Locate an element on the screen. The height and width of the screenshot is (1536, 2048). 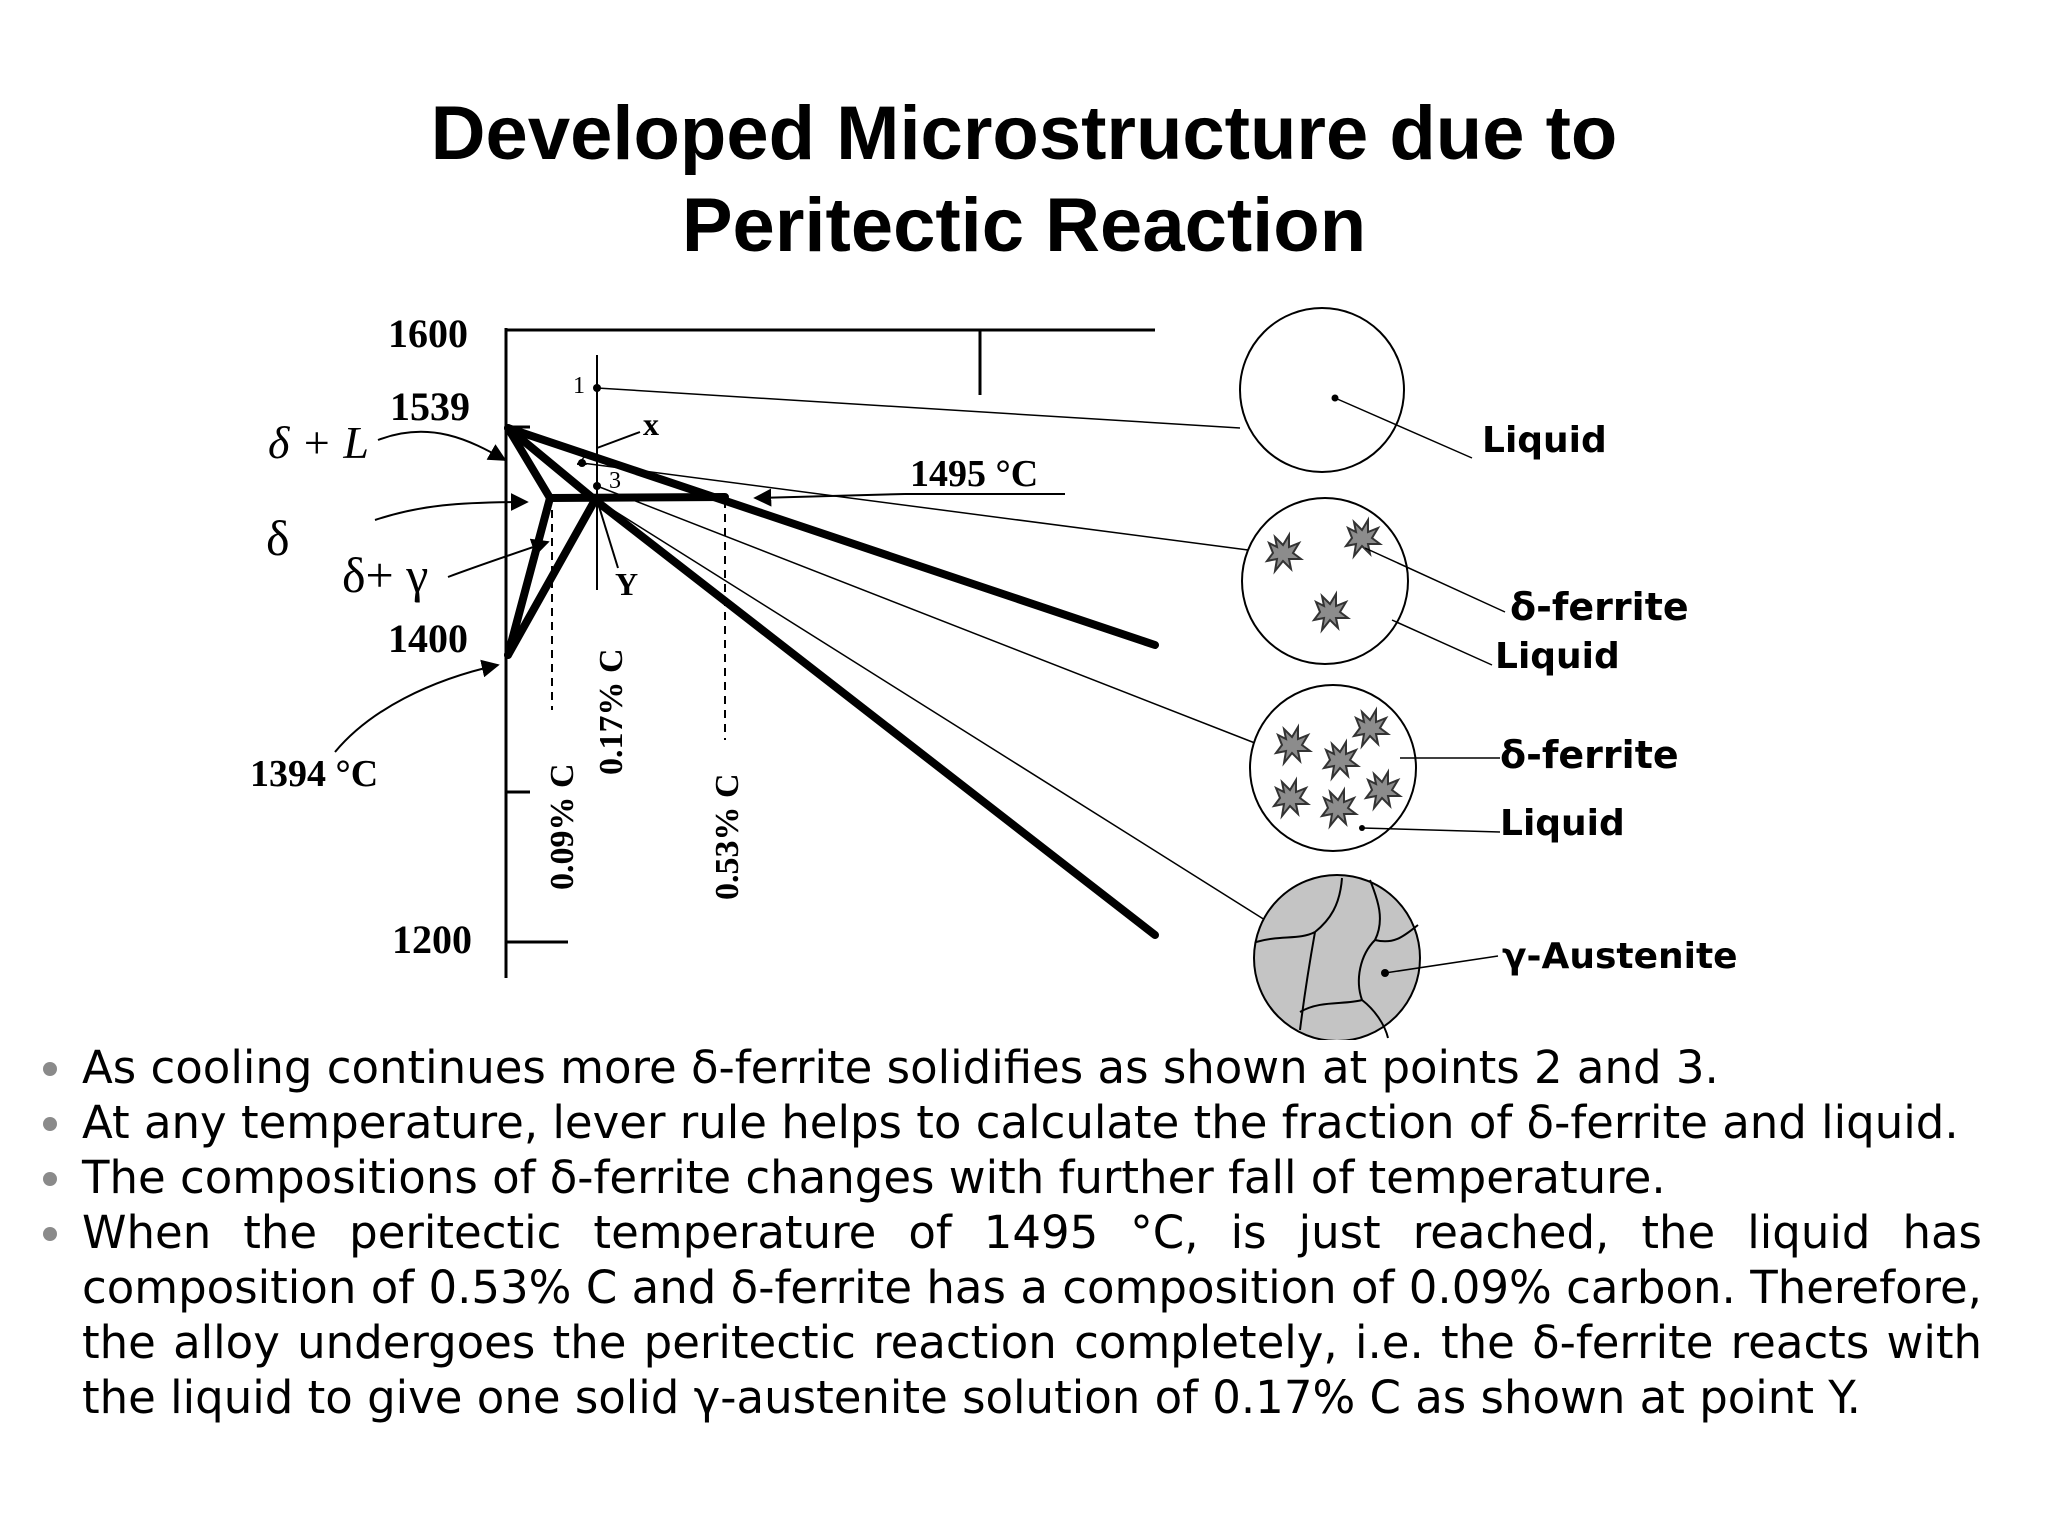
micro-label-ferrite-3: δ-ferrite is located at coordinates (1589, 755).